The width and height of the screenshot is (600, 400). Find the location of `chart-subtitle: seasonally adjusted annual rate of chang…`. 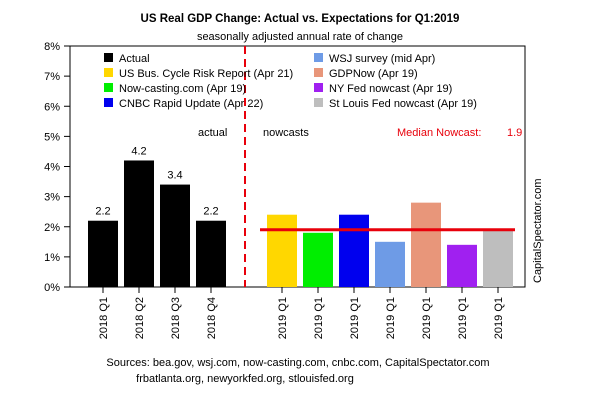

chart-subtitle: seasonally adjusted annual rate of chang… is located at coordinates (300, 37).